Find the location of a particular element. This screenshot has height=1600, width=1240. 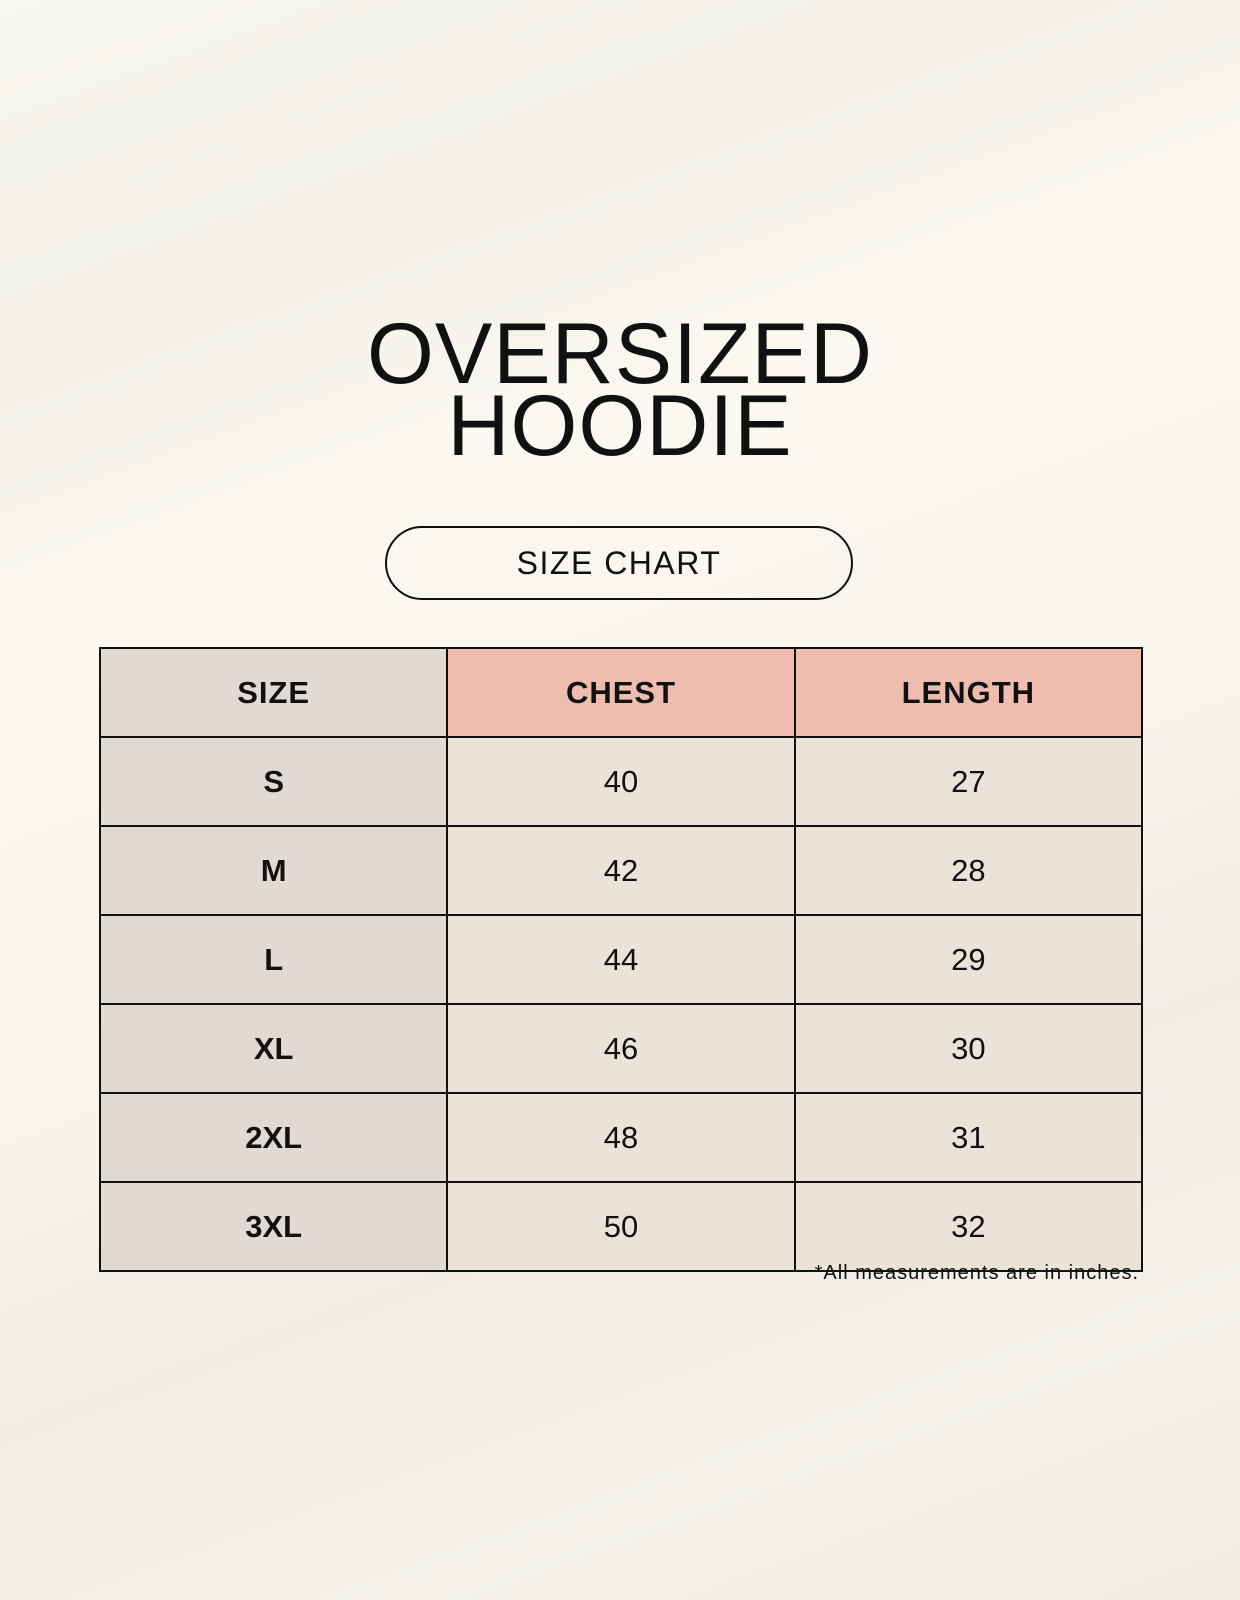

table-row: 3XL 50 32 is located at coordinates (621, 1226).